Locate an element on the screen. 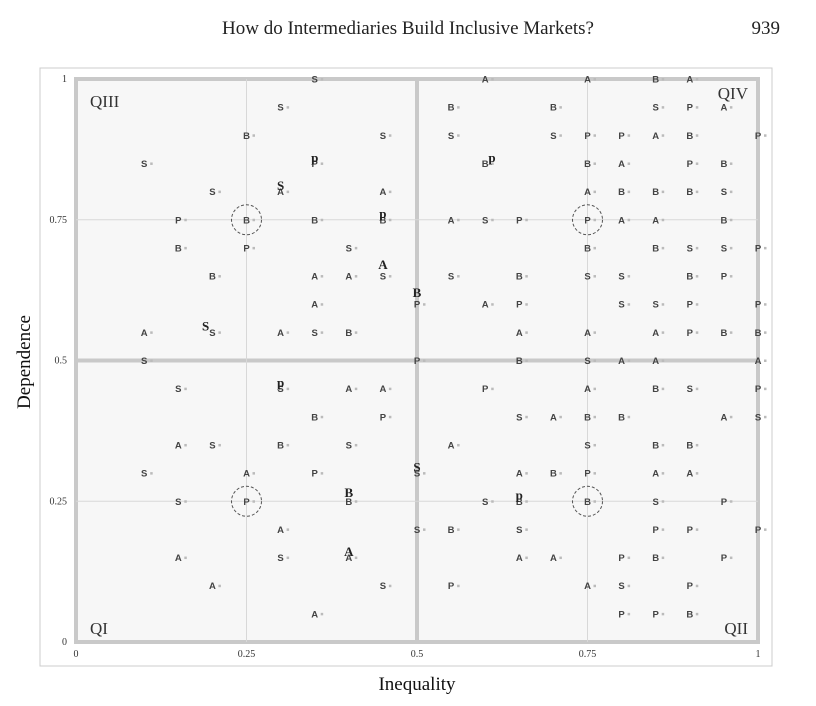  y-axis-label: Dependence is located at coordinates (24, 362).